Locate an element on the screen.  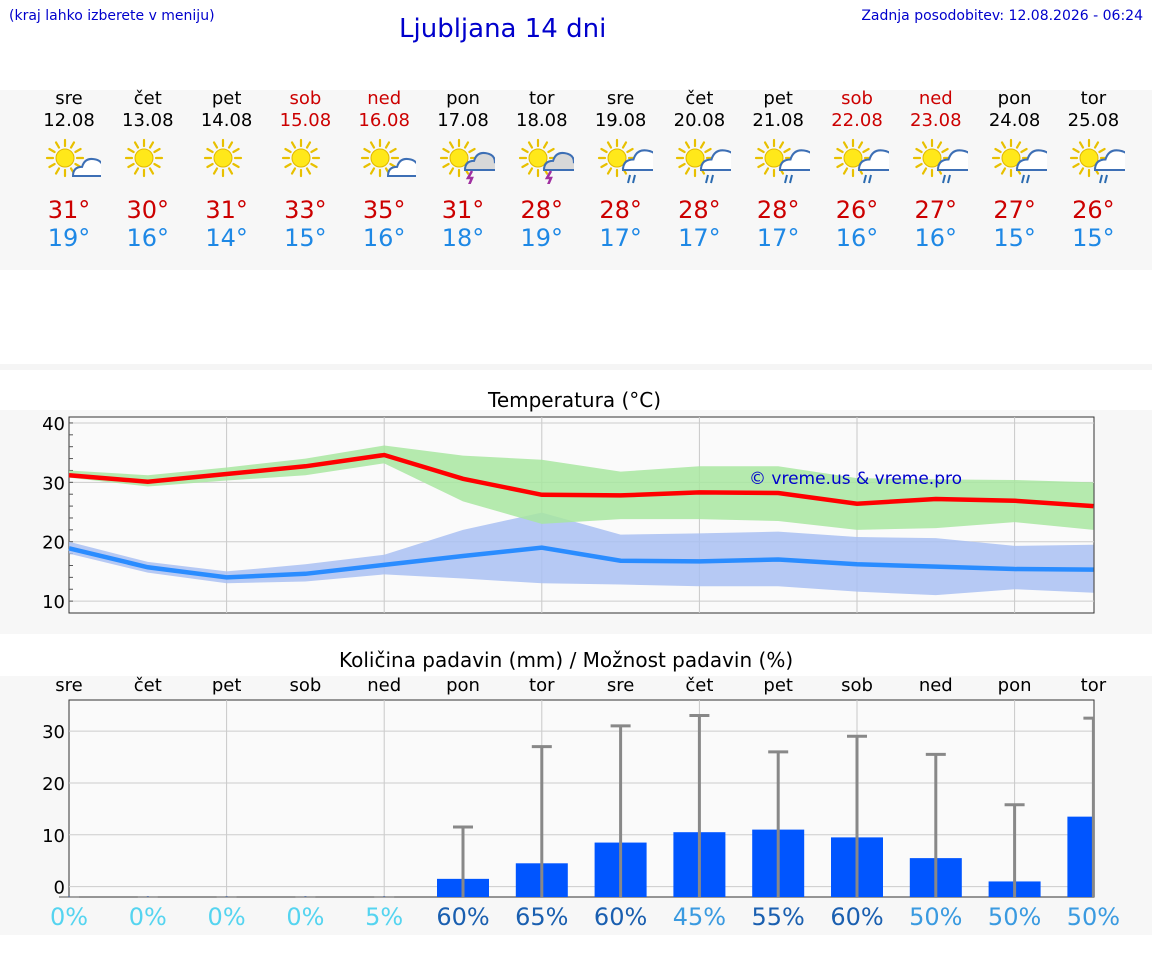
separator is located at coordinates (576, 367).